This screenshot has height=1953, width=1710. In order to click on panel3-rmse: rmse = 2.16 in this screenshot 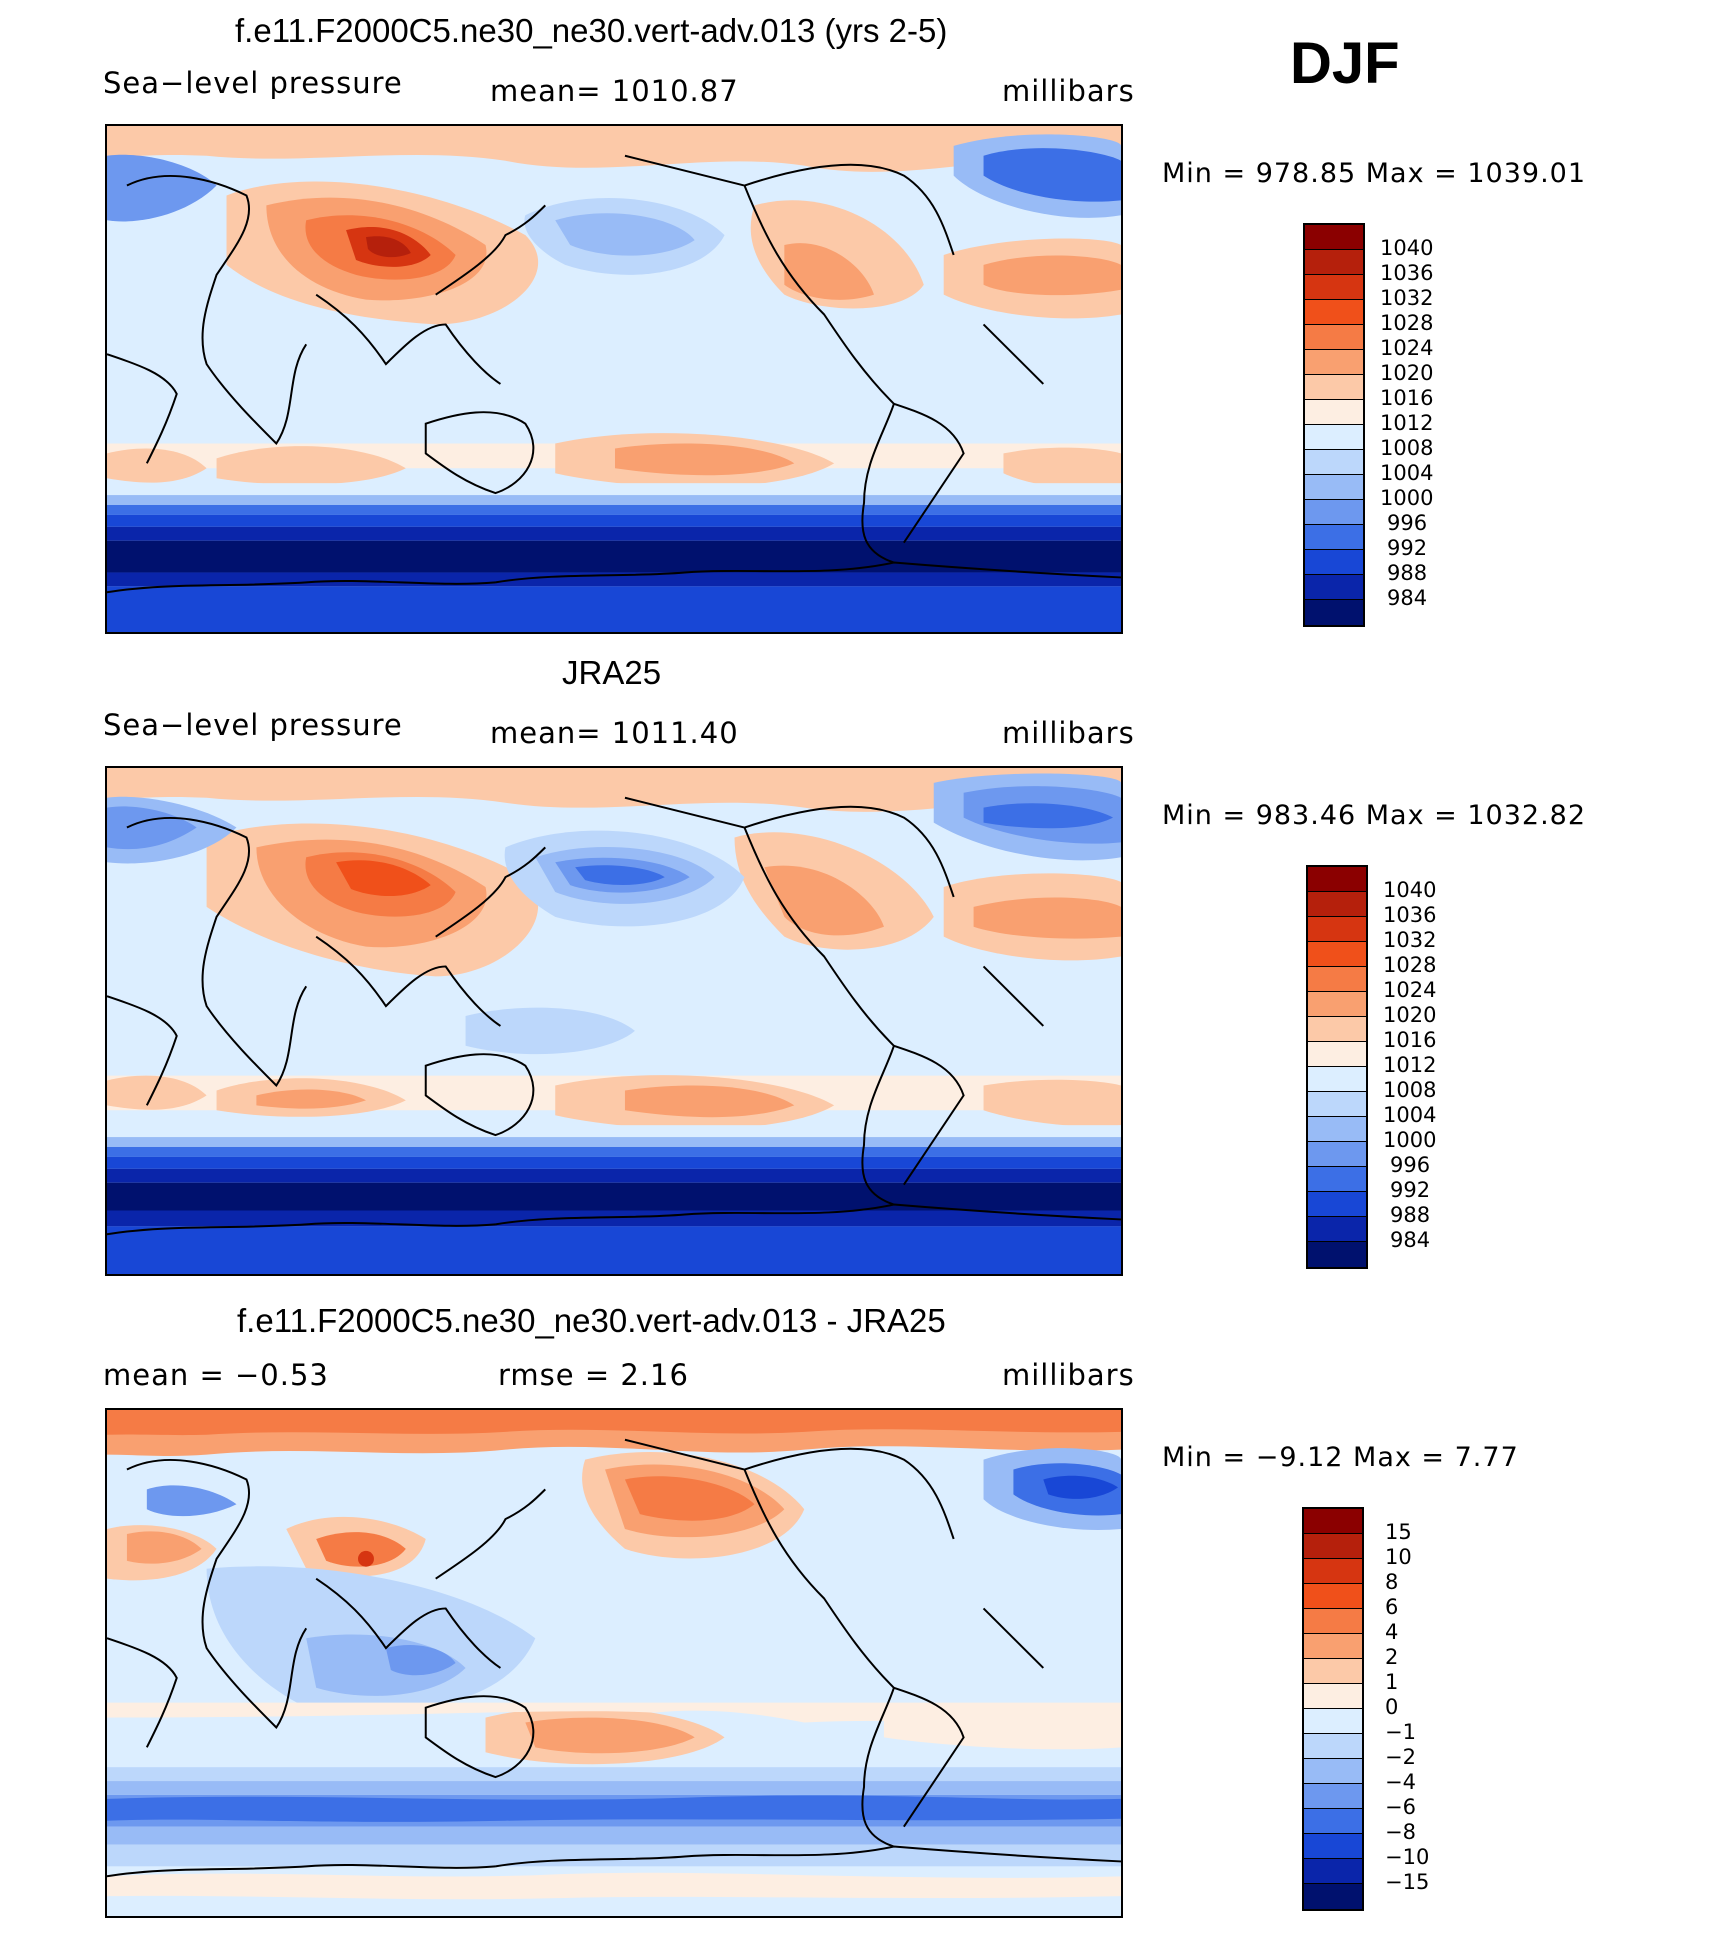, I will do `click(593, 1375)`.